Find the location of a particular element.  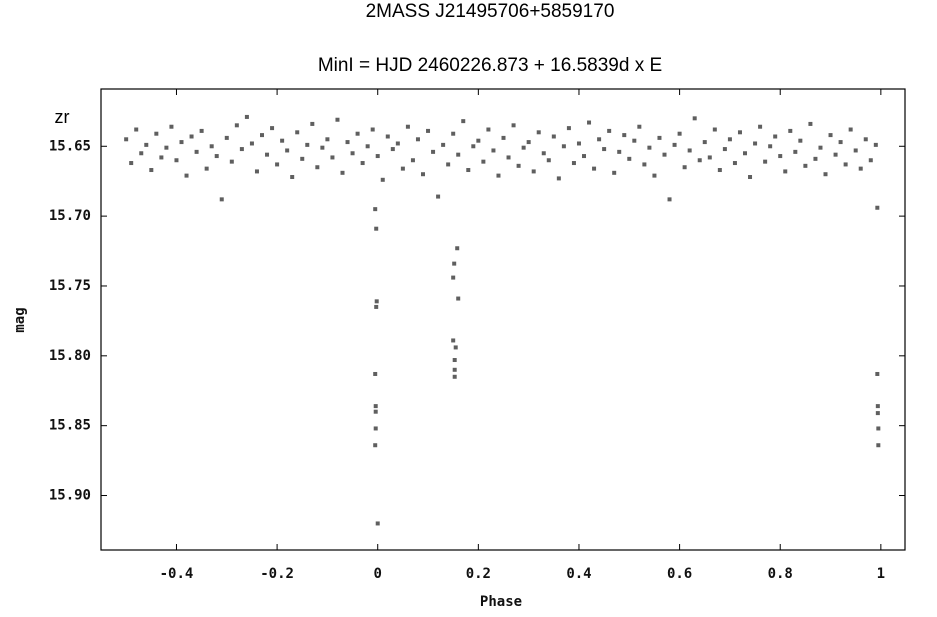

y-tick-label: 15.70 is located at coordinates (70, 216).